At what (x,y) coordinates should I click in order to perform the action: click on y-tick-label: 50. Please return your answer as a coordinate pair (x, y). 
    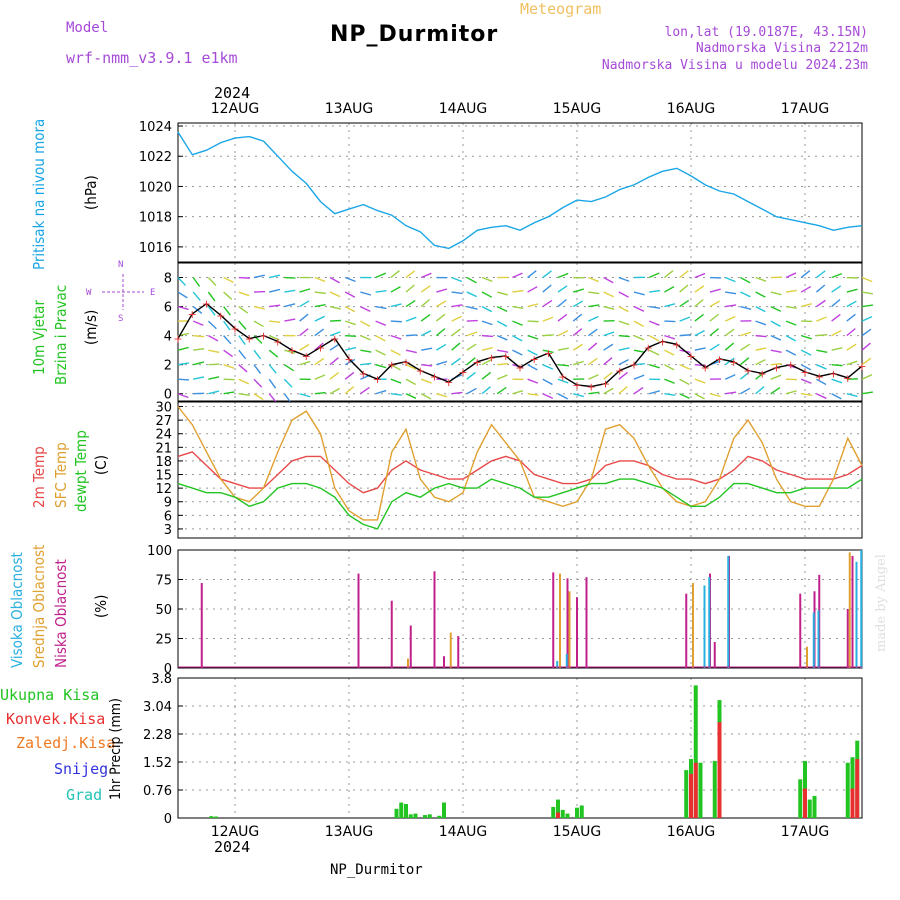
    Looking at the image, I should click on (163, 610).